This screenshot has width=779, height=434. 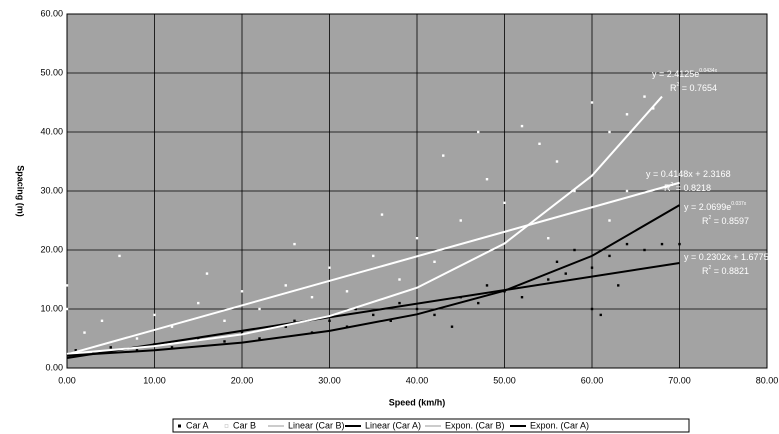 I want to click on x-tick-label: 50.00, so click(x=504, y=380).